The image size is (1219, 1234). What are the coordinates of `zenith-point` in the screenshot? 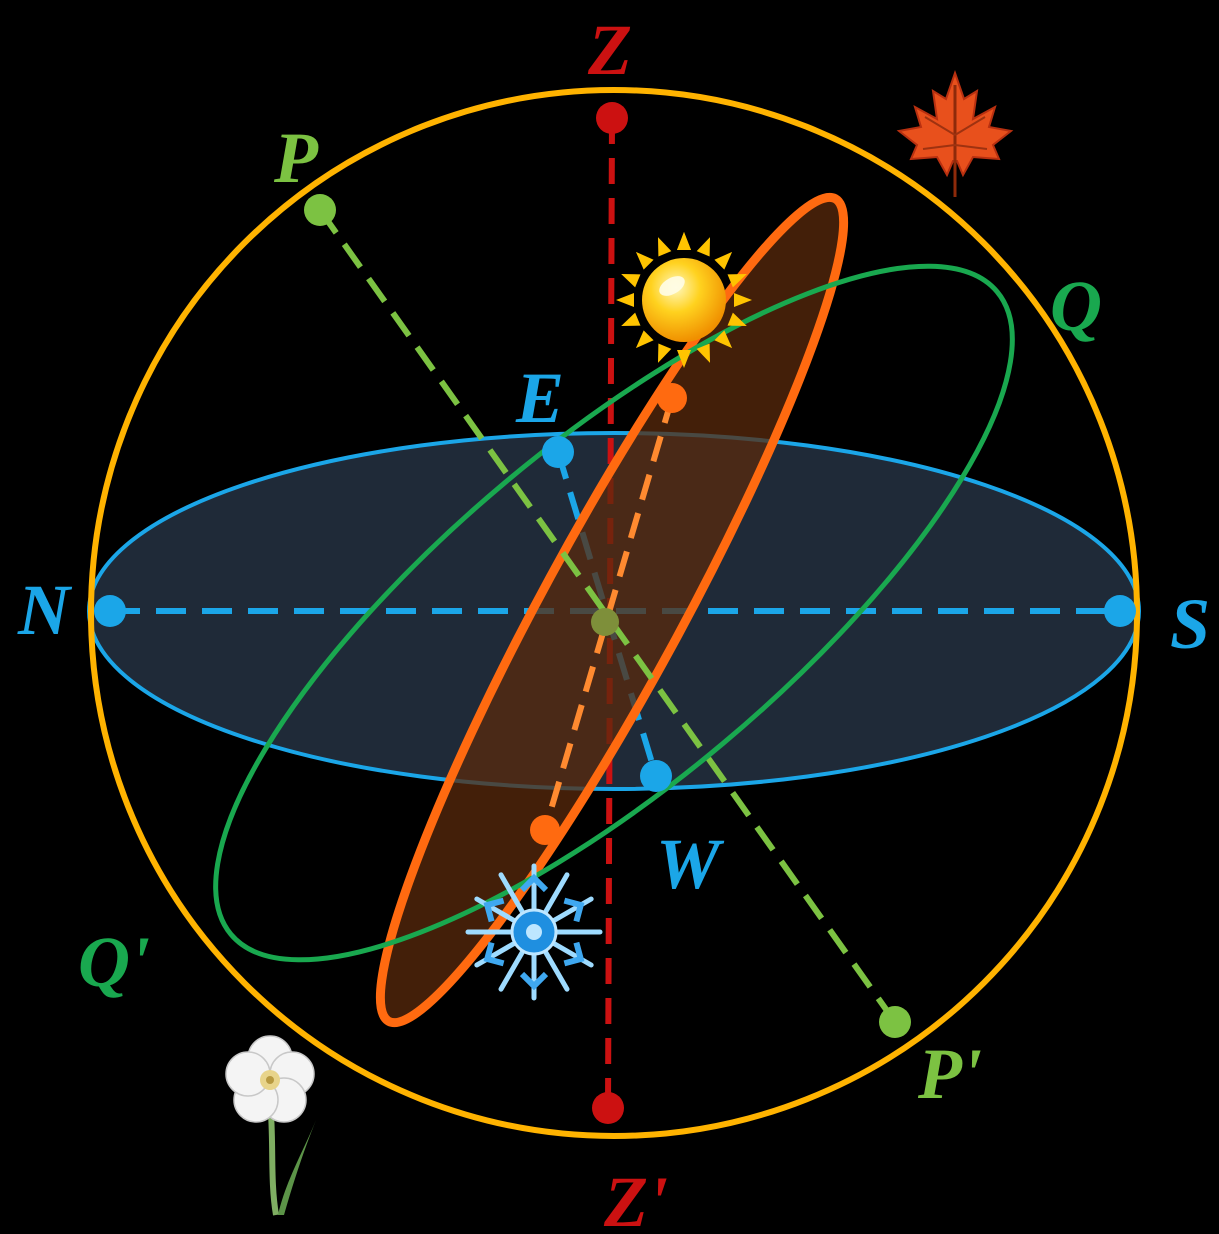 It's located at (612, 118).